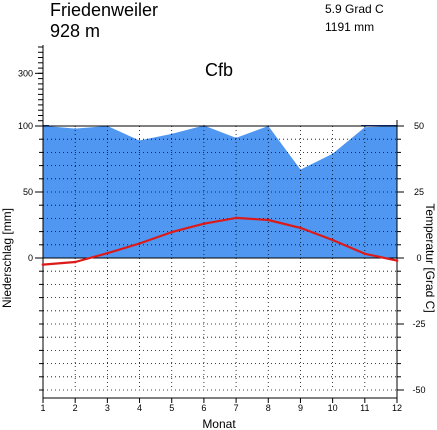 This screenshot has width=437, height=430. What do you see at coordinates (419, 126) in the screenshot?
I see `right-tick-label: 50` at bounding box center [419, 126].